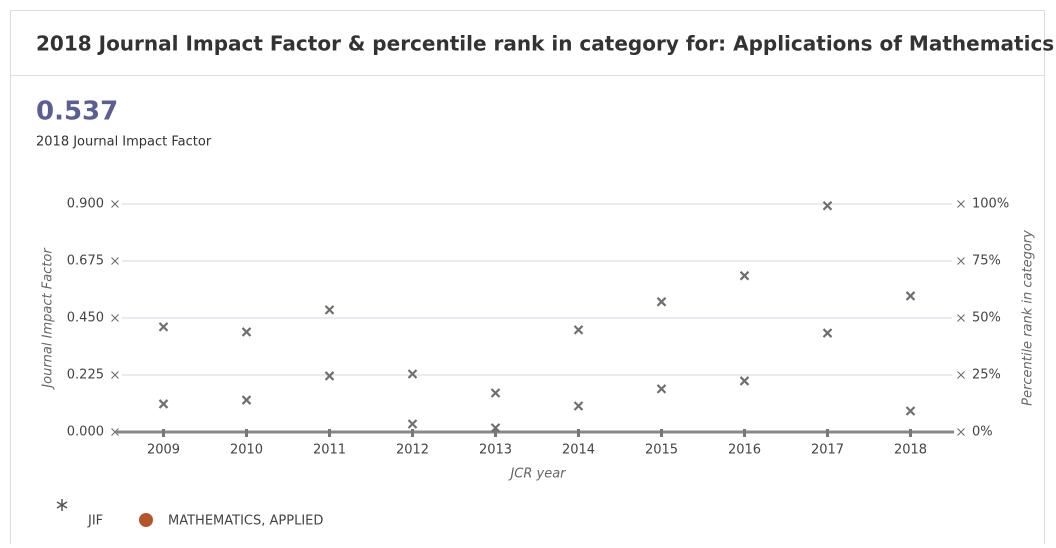  I want to click on x-tick-label: 2012, so click(412, 450).